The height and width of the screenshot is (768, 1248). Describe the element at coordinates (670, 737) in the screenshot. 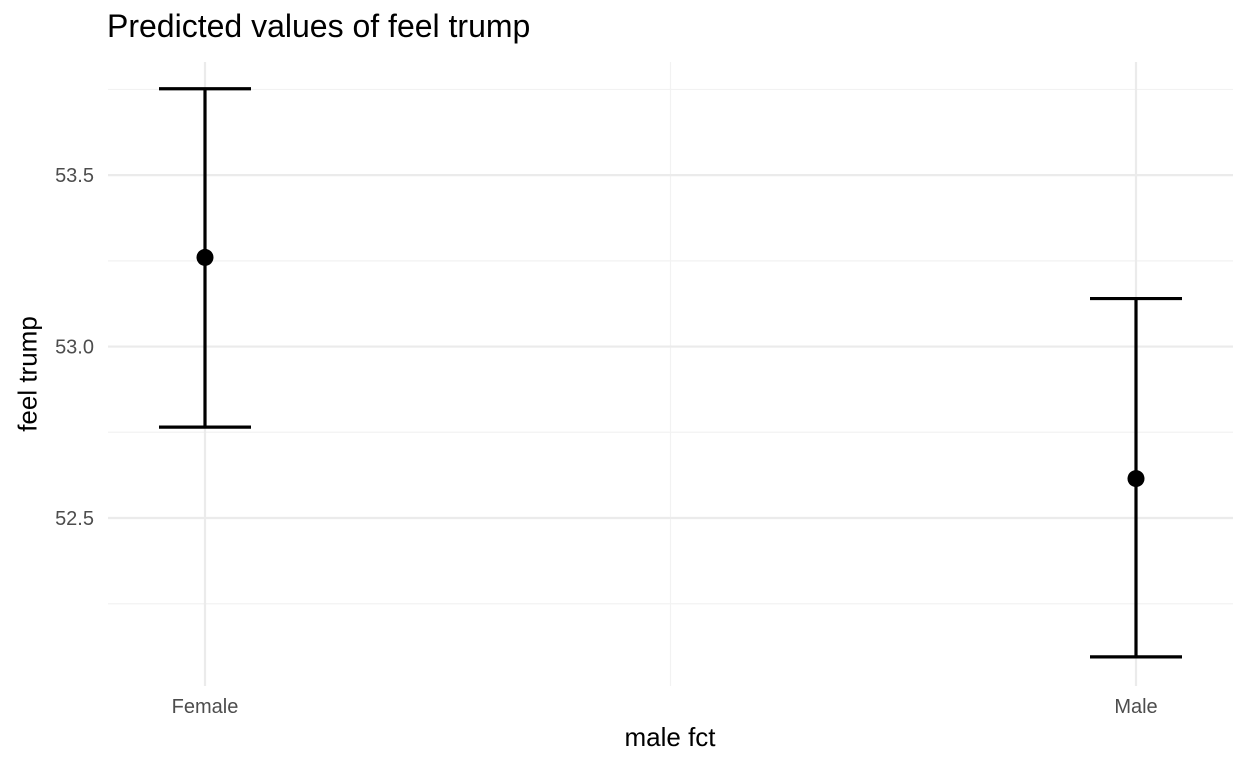

I see `x-axis-title: male fct` at that location.